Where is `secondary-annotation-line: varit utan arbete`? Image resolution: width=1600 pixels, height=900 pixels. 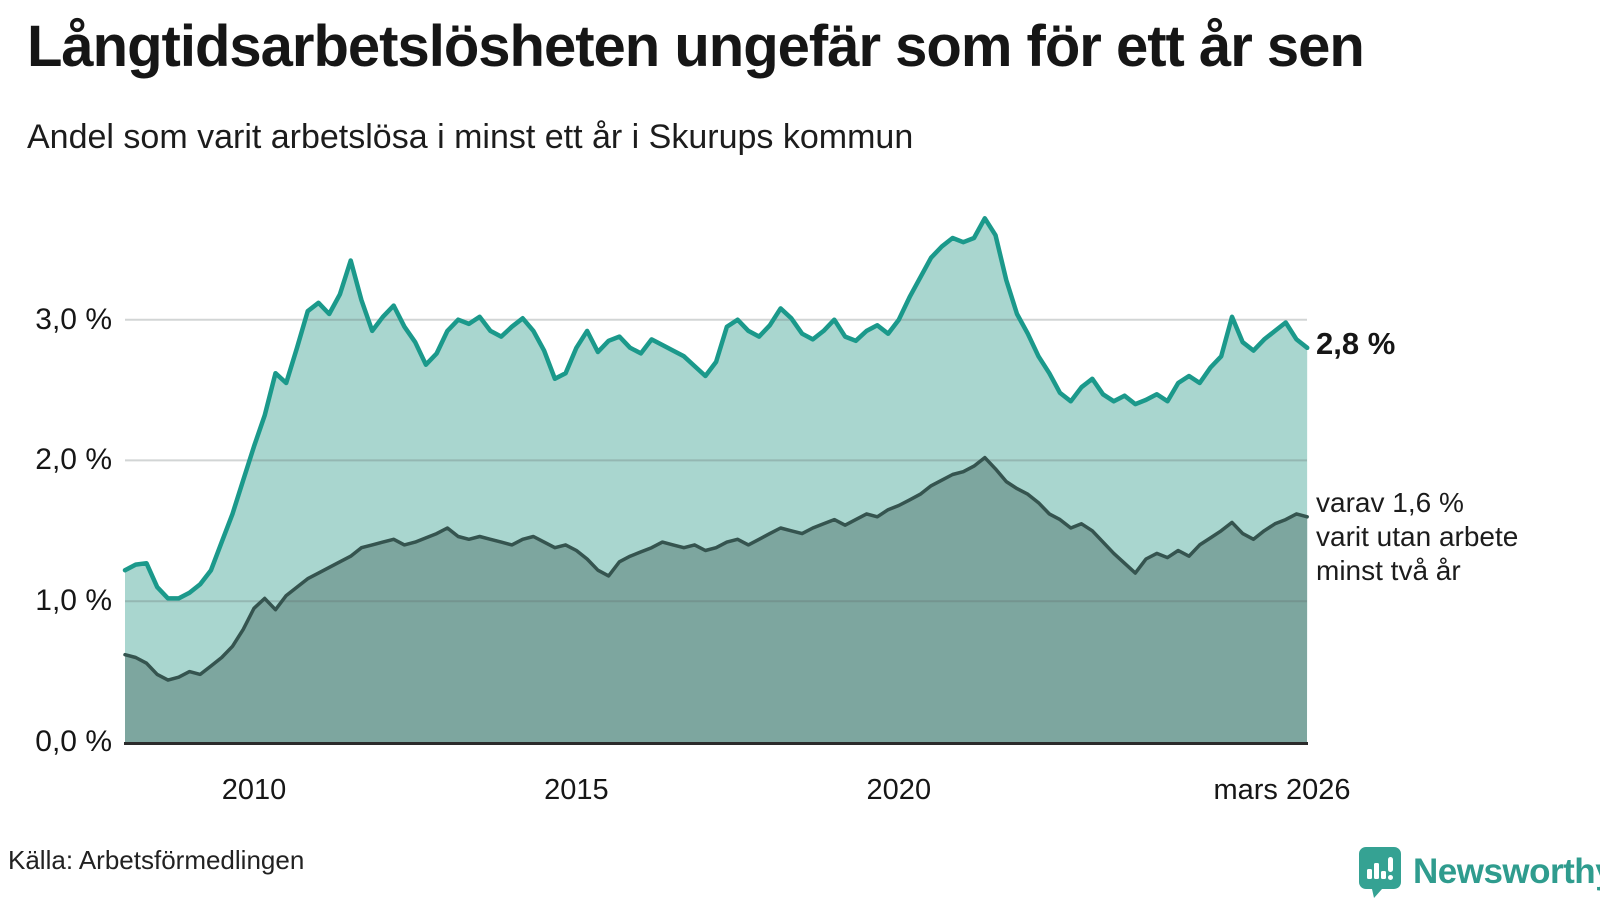 secondary-annotation-line: varit utan arbete is located at coordinates (1417, 536).